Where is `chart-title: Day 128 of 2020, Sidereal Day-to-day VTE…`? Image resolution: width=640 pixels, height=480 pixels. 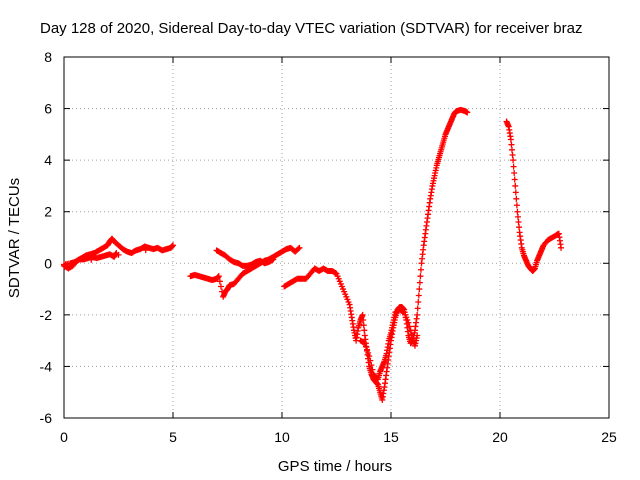 chart-title: Day 128 of 2020, Sidereal Day-to-day VTE… is located at coordinates (311, 28).